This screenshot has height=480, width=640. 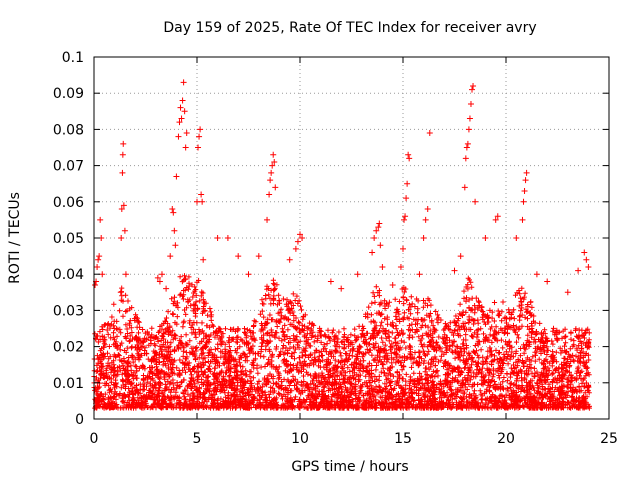 I want to click on x-tick-label: 10, so click(x=300, y=439).